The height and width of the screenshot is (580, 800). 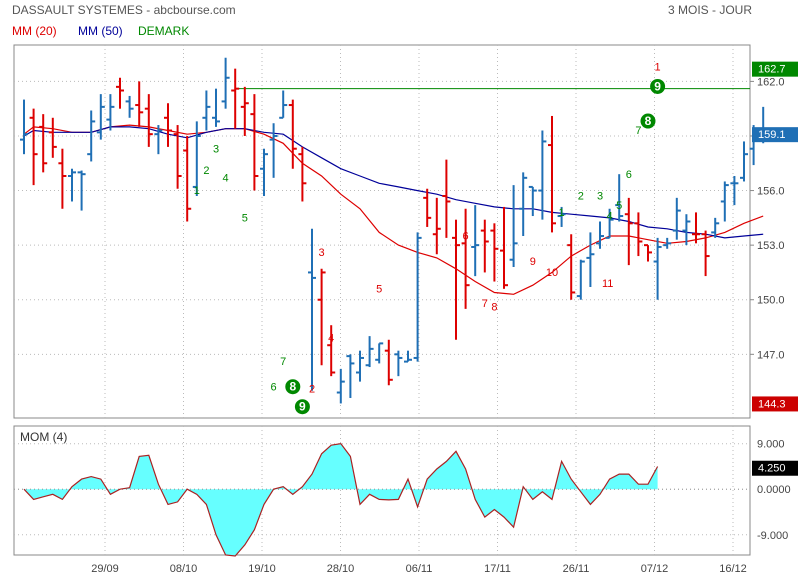 I want to click on price-badge, so click(x=775, y=135).